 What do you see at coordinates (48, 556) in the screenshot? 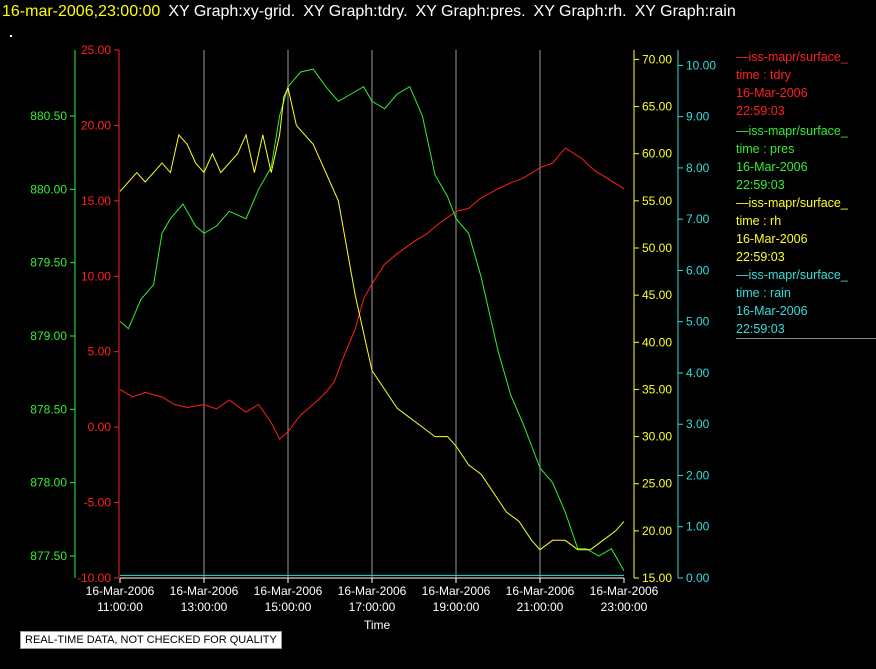
I see `pres-tick-label: 877.50` at bounding box center [48, 556].